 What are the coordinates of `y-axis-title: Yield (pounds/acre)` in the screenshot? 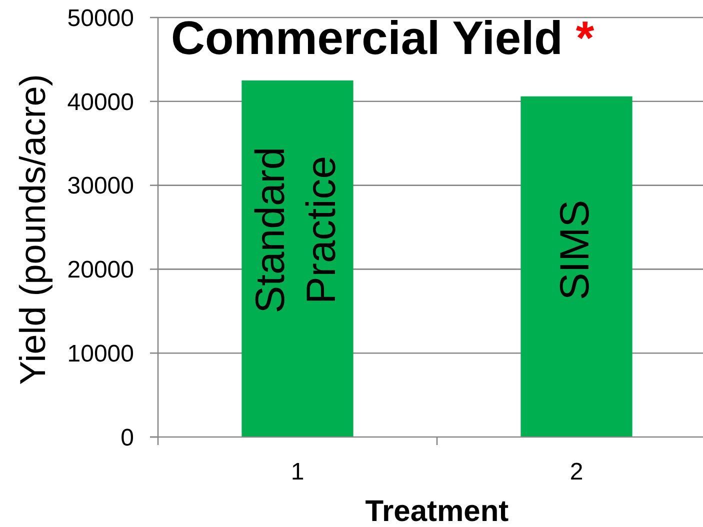 It's located at (32, 229).